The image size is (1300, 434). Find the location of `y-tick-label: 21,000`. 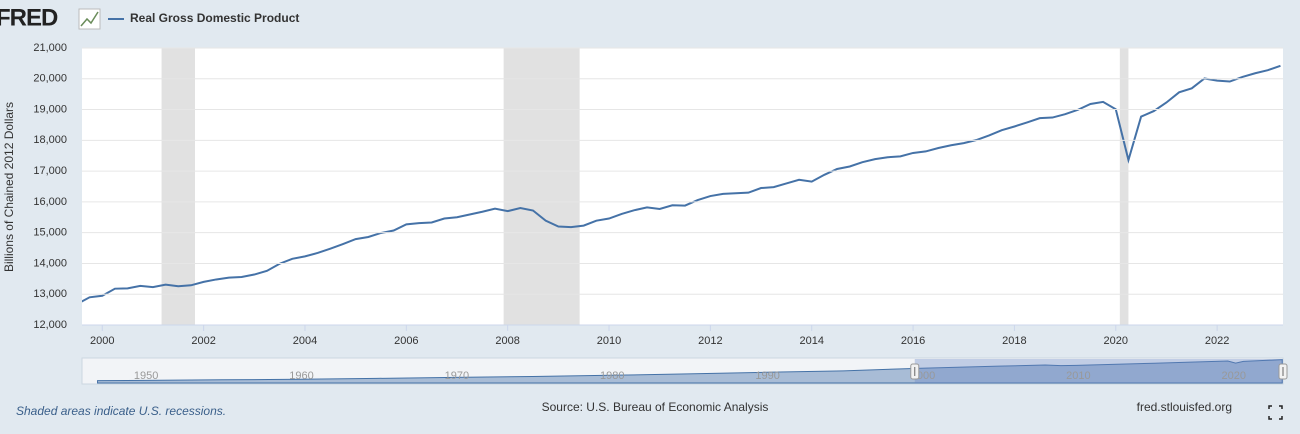

y-tick-label: 21,000 is located at coordinates (50, 48).